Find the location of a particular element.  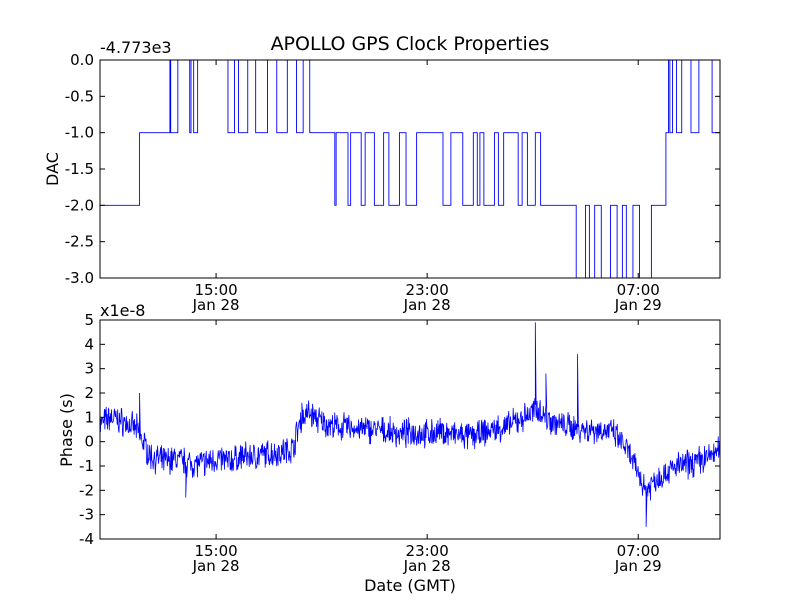

dac-x-tick-time: 15:00 is located at coordinates (215, 290).